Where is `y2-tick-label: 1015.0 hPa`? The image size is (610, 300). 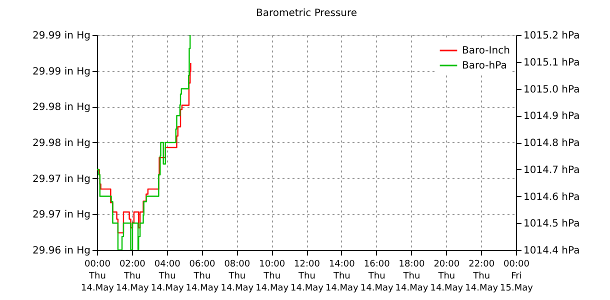
y2-tick-label: 1015.0 hPa is located at coordinates (552, 90).